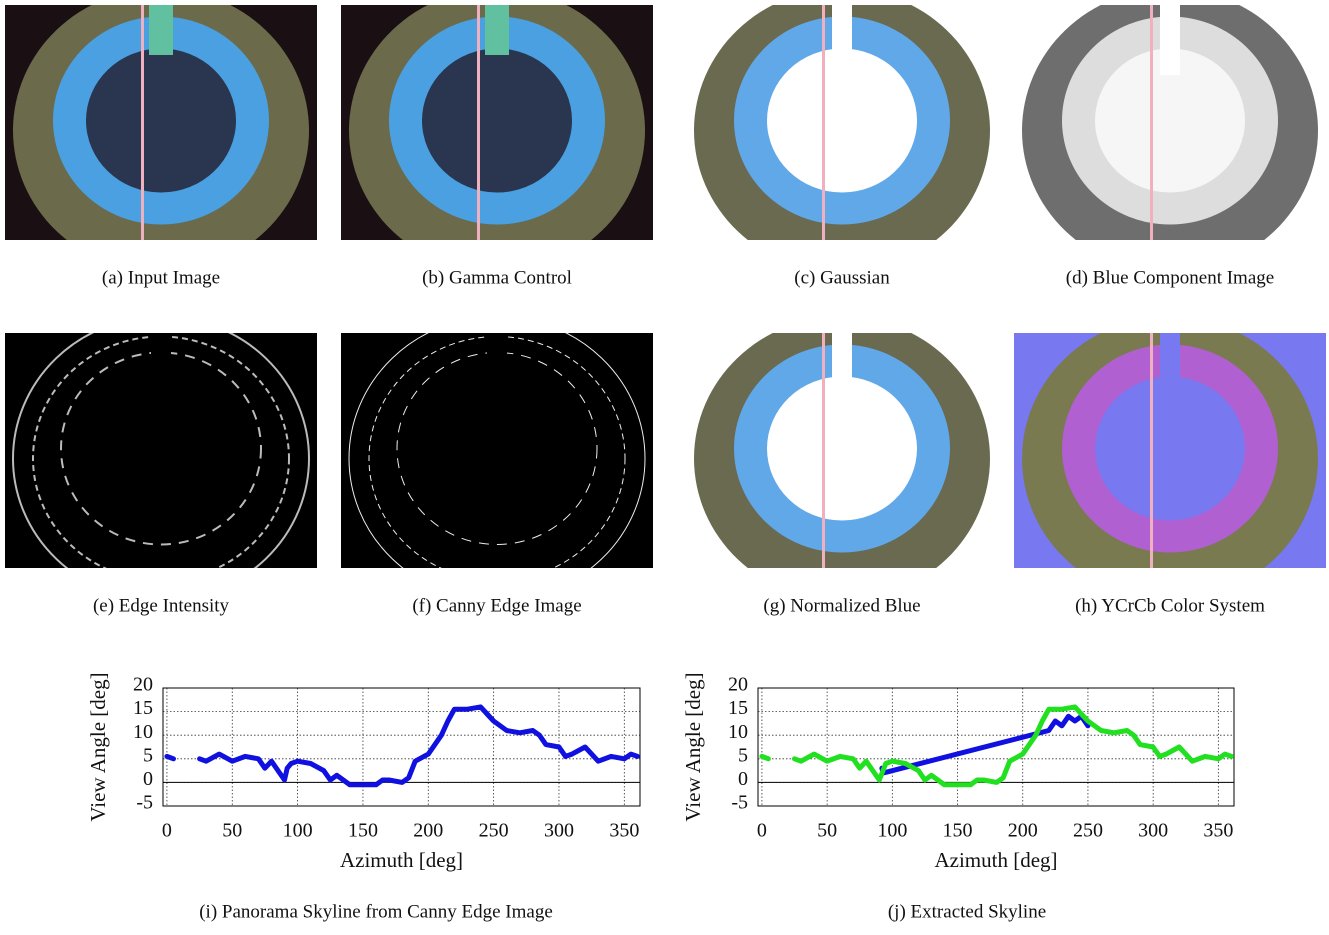 The width and height of the screenshot is (1329, 935). What do you see at coordinates (841, 605) in the screenshot?
I see `caption: (g) Normalized Blue` at bounding box center [841, 605].